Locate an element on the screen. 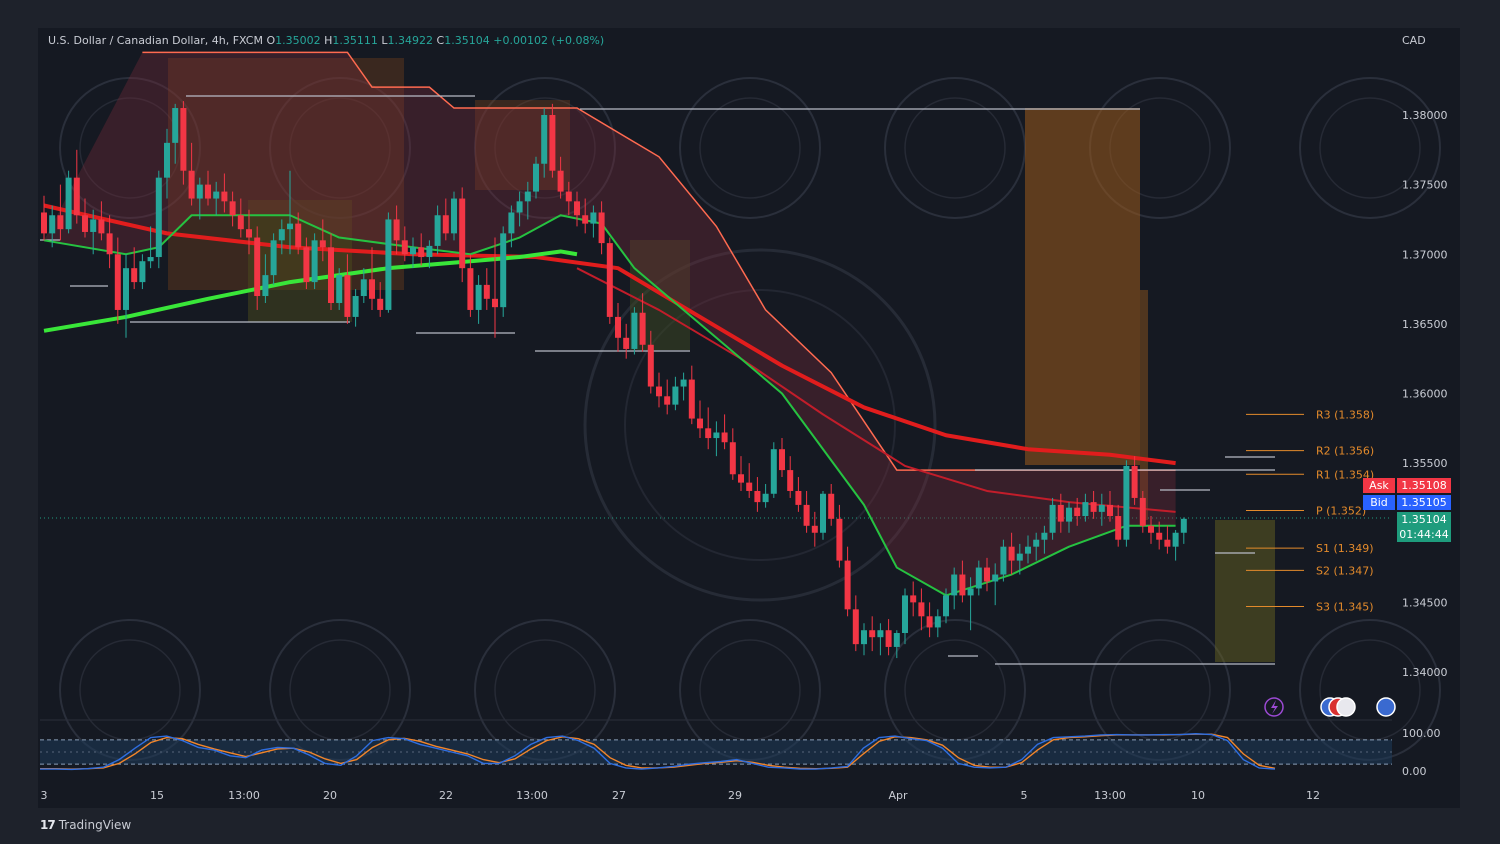  tradingview-brand: 17 TradingView is located at coordinates (85, 825).